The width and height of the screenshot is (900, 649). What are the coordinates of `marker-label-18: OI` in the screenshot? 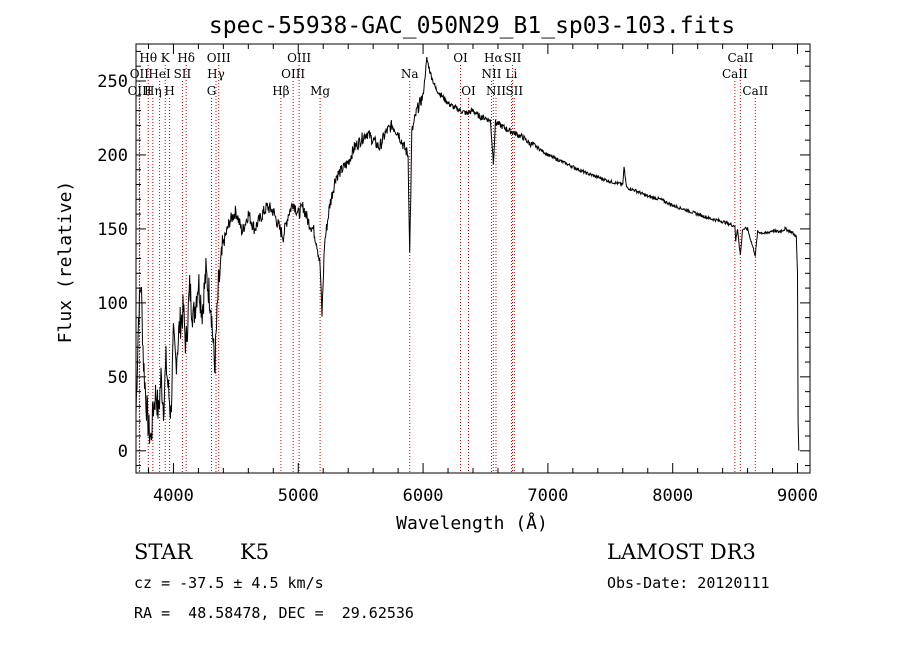 It's located at (468, 91).